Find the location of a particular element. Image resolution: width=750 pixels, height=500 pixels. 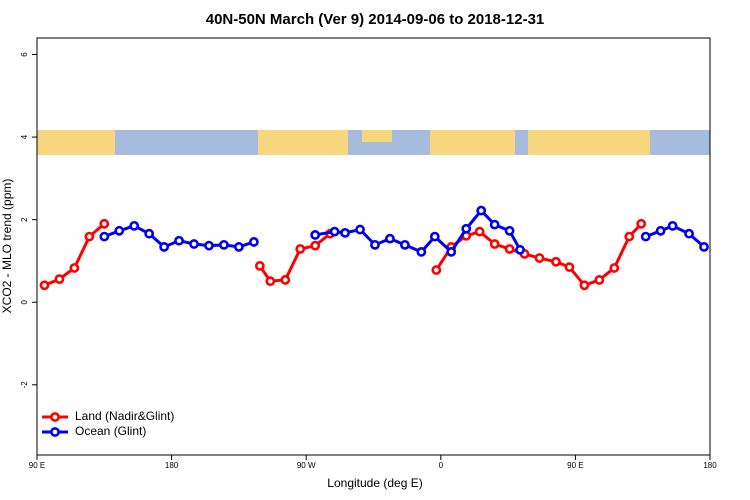

x-tick-label: 90 W is located at coordinates (306, 465).